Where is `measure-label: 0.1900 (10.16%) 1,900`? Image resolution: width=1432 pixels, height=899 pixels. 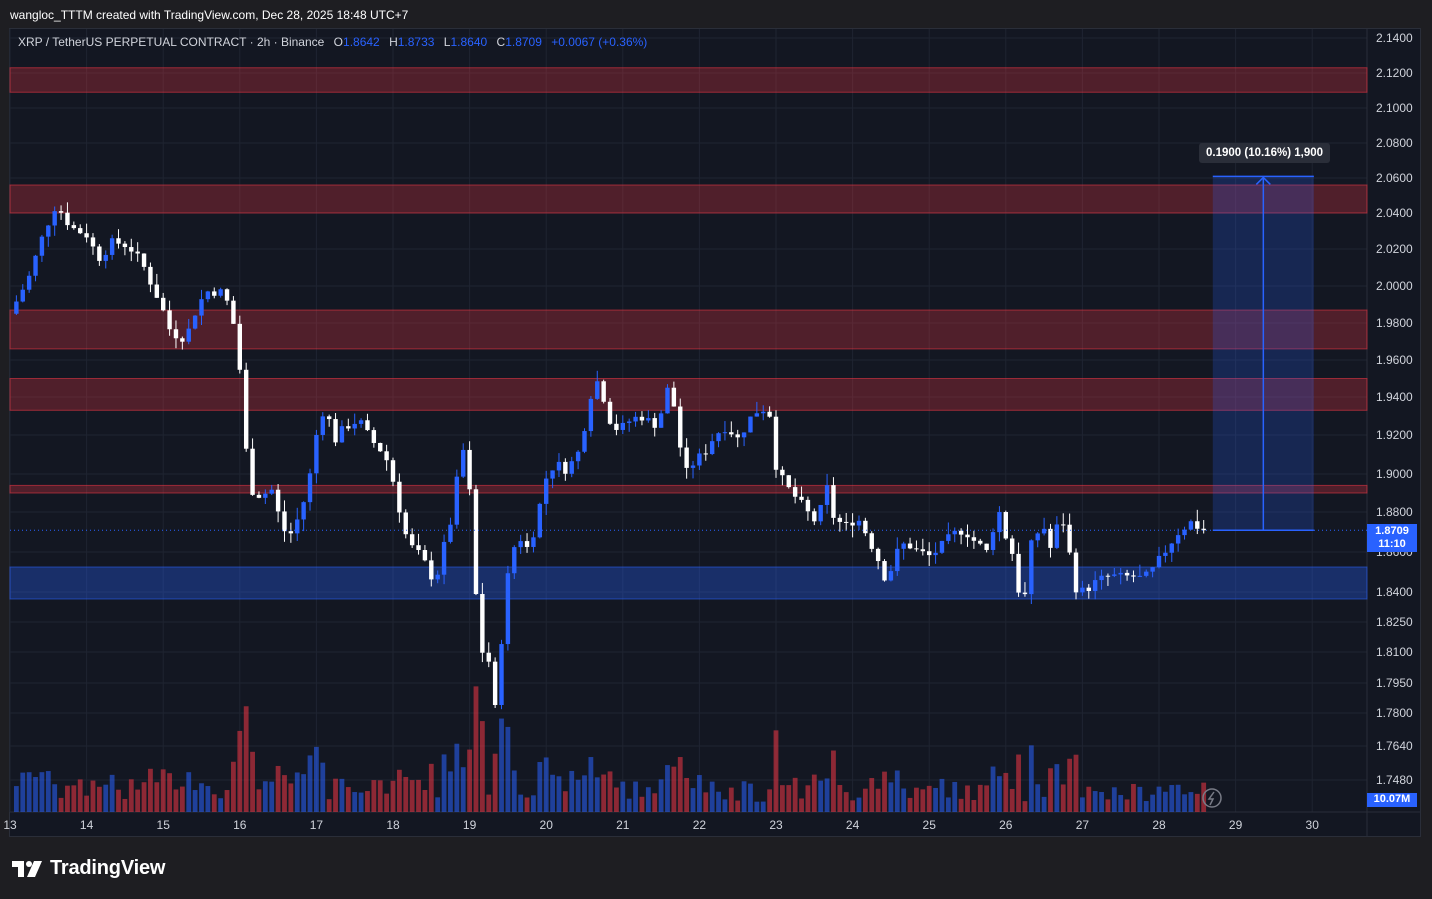
measure-label: 0.1900 (10.16%) 1,900 is located at coordinates (1265, 153).